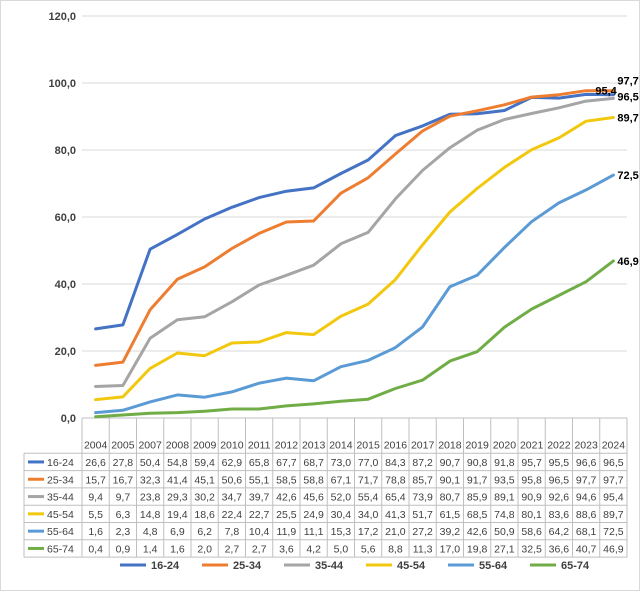  What do you see at coordinates (395, 480) in the screenshot?
I see `table-cell: 78,8` at bounding box center [395, 480].